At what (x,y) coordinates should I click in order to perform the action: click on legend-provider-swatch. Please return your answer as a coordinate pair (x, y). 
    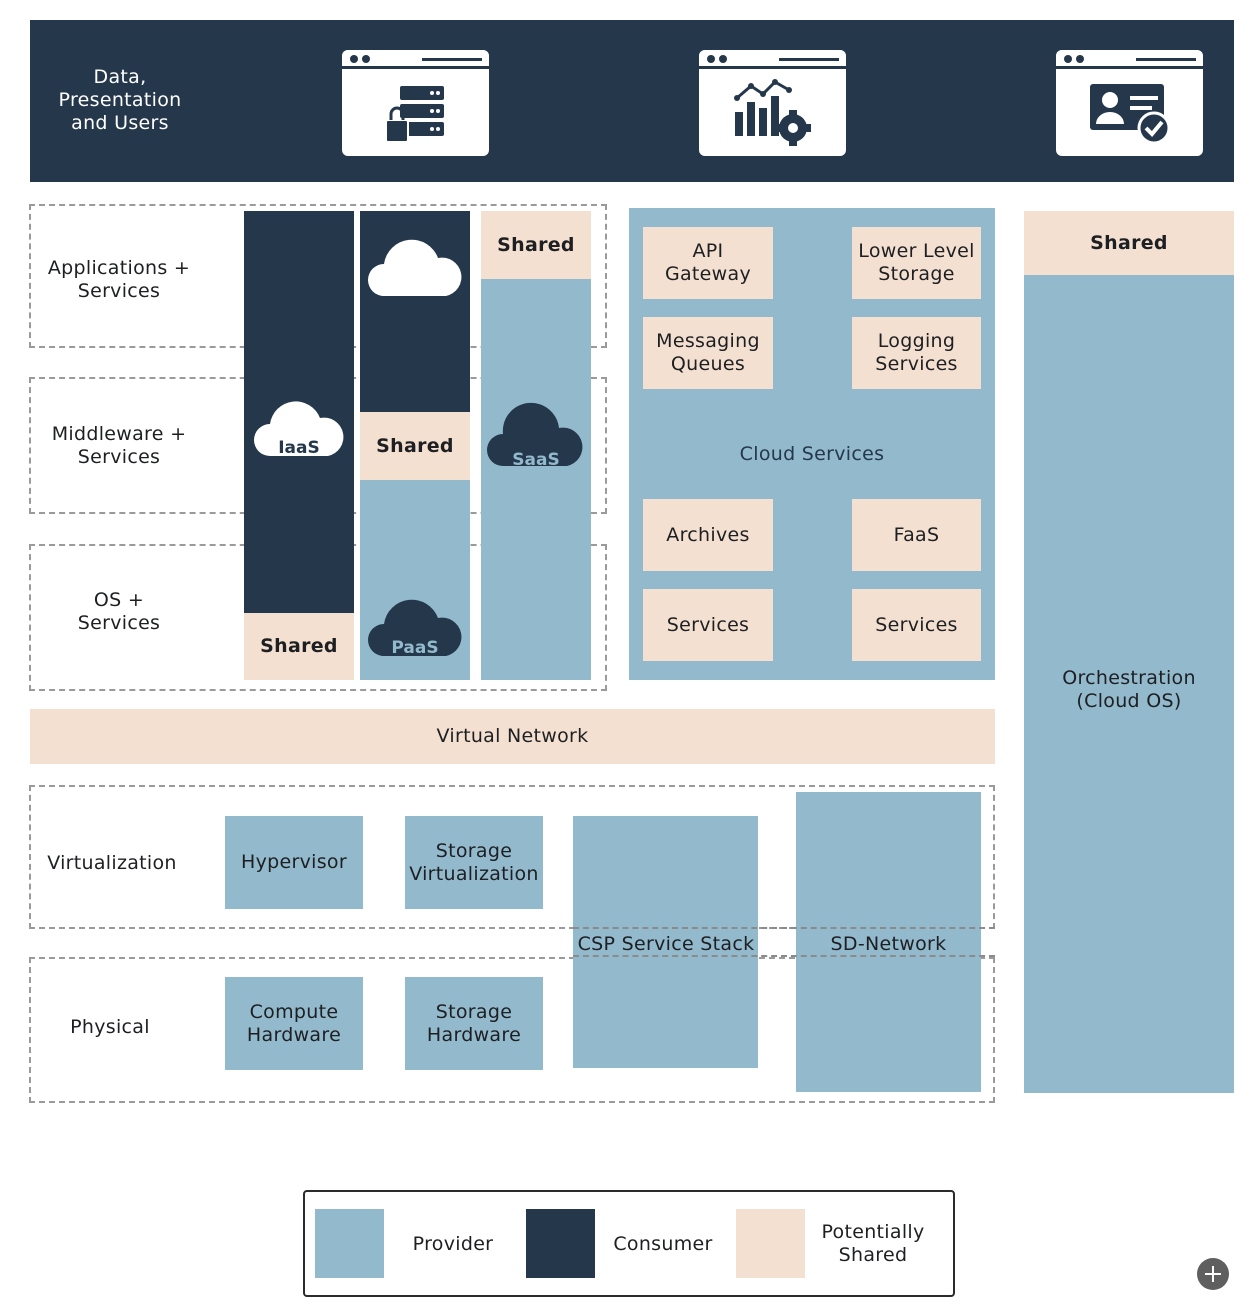
    Looking at the image, I should click on (349, 1243).